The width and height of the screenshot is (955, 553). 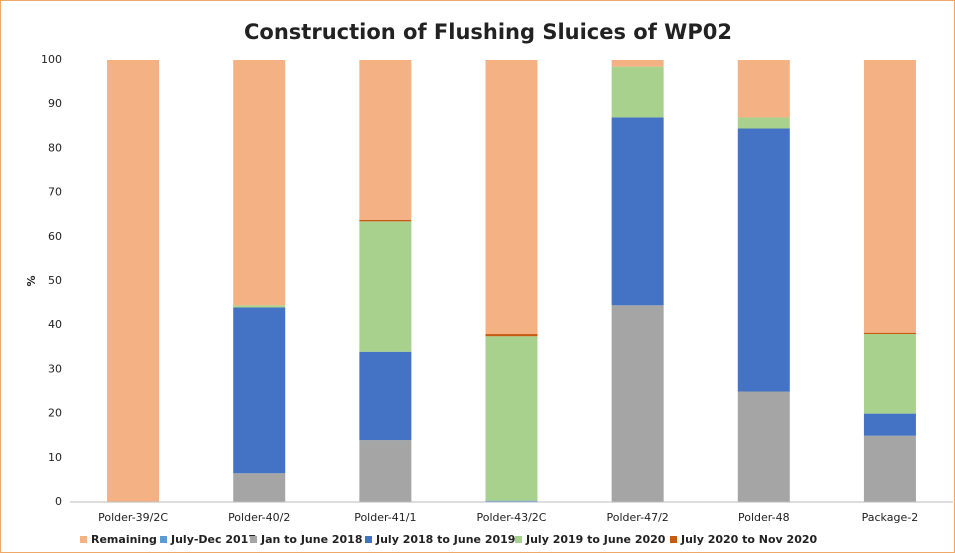 I want to click on legend-label: Jan to June 2018, so click(x=311, y=539).